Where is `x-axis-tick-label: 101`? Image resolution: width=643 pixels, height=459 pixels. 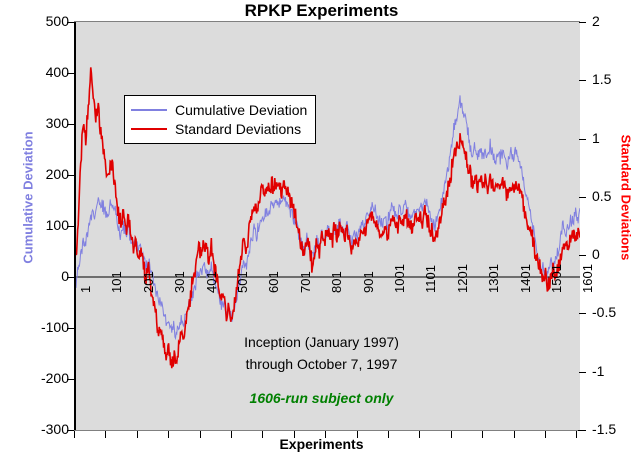 x-axis-tick-label: 101 is located at coordinates (117, 282).